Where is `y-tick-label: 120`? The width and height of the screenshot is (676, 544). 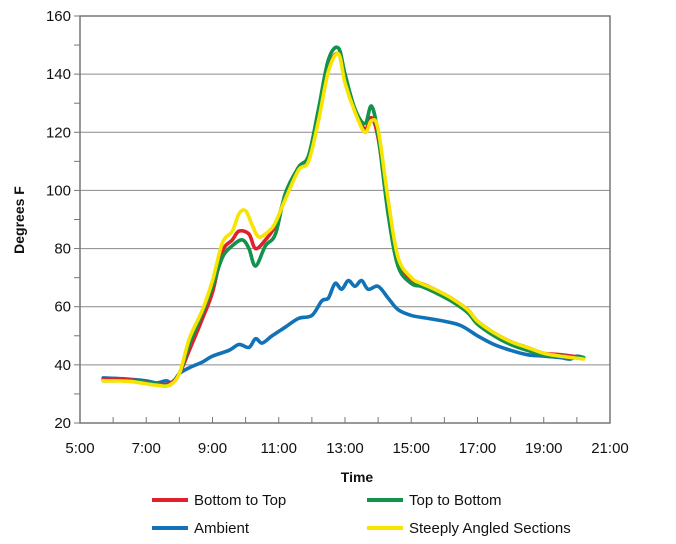
y-tick-label: 120 is located at coordinates (58, 132).